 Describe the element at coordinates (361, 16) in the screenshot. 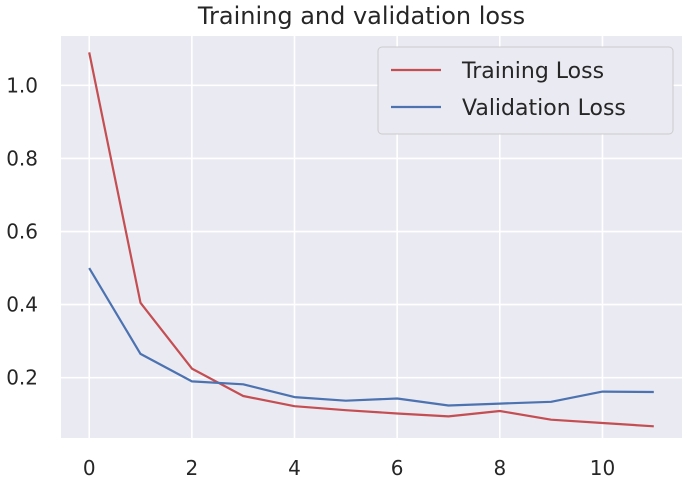

I see `chart-title: Training and validation loss` at that location.